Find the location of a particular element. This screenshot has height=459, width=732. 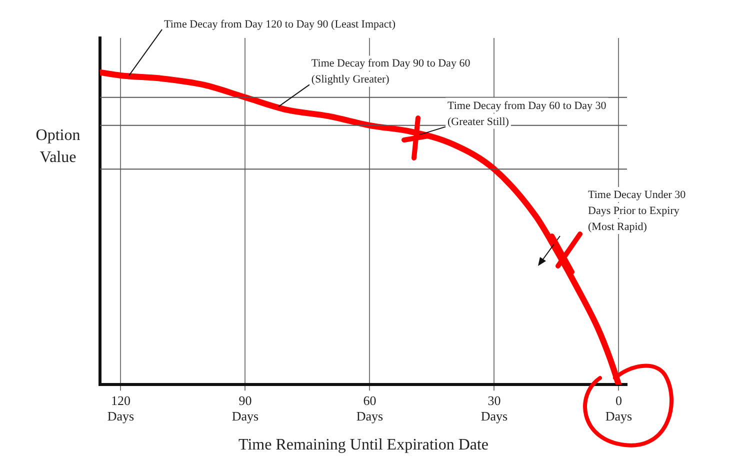

annotation: Time Decay Under 30 Days Prior to Expiry (Most Rapid) is located at coordinates (637, 211).